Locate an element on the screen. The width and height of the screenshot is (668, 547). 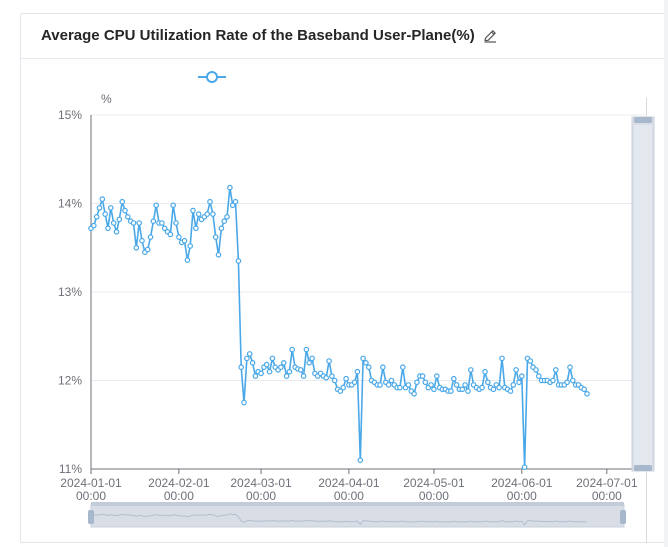
y-tick-label: 14% is located at coordinates (70, 204).